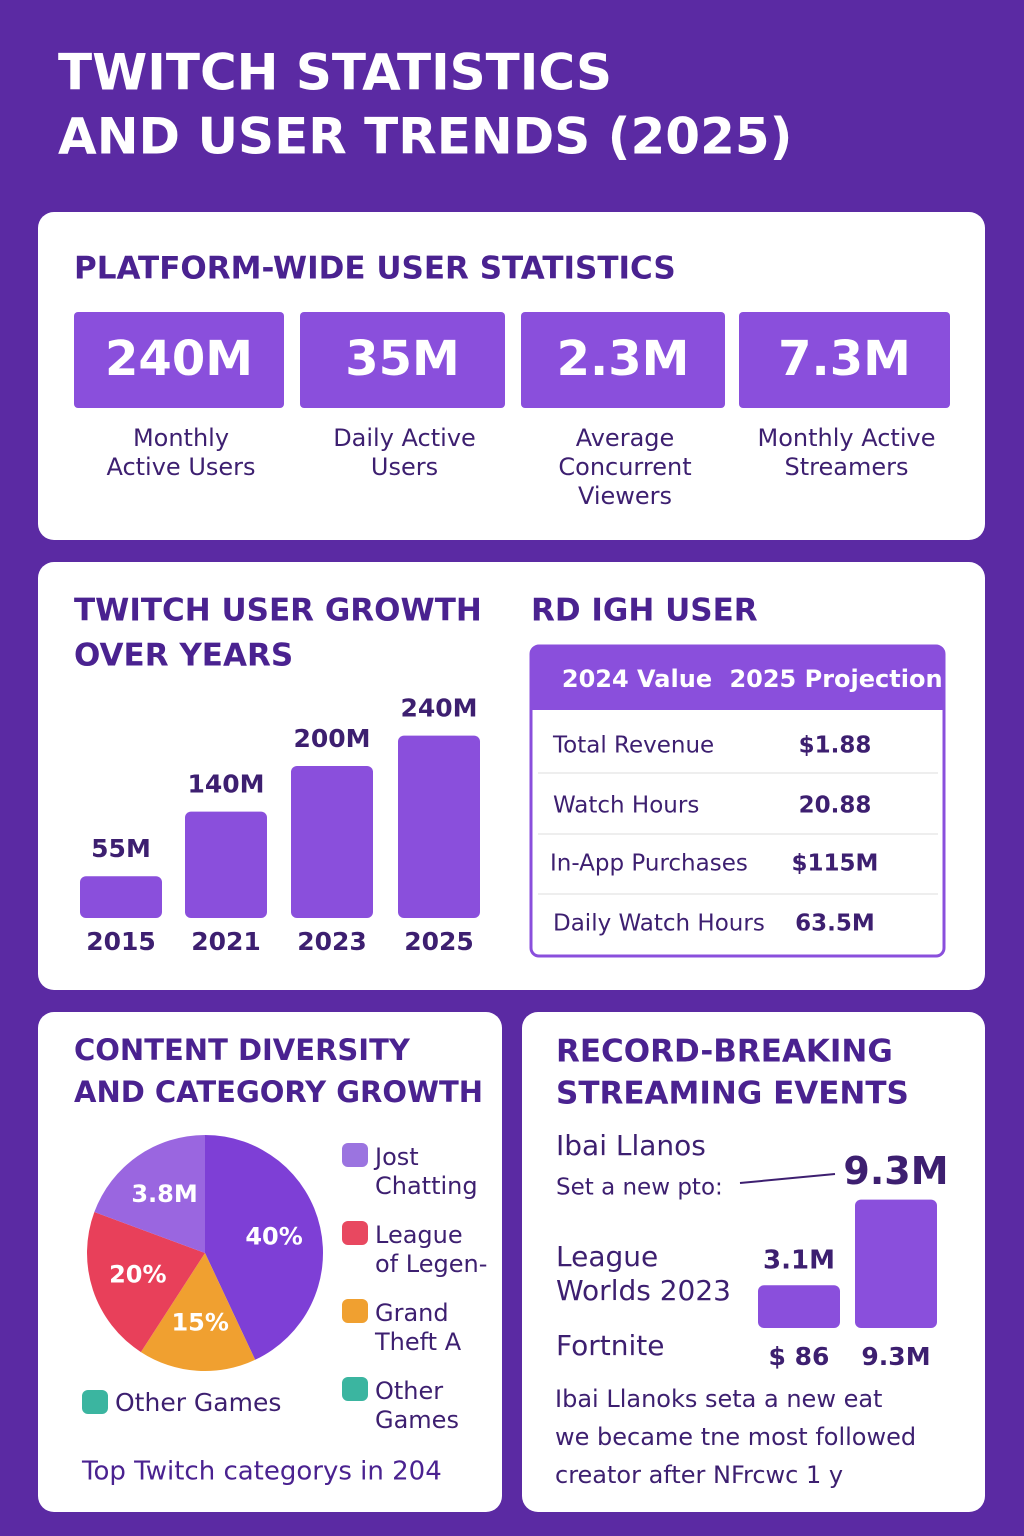  I want to click on column-header: 2024 Value, so click(637, 679).